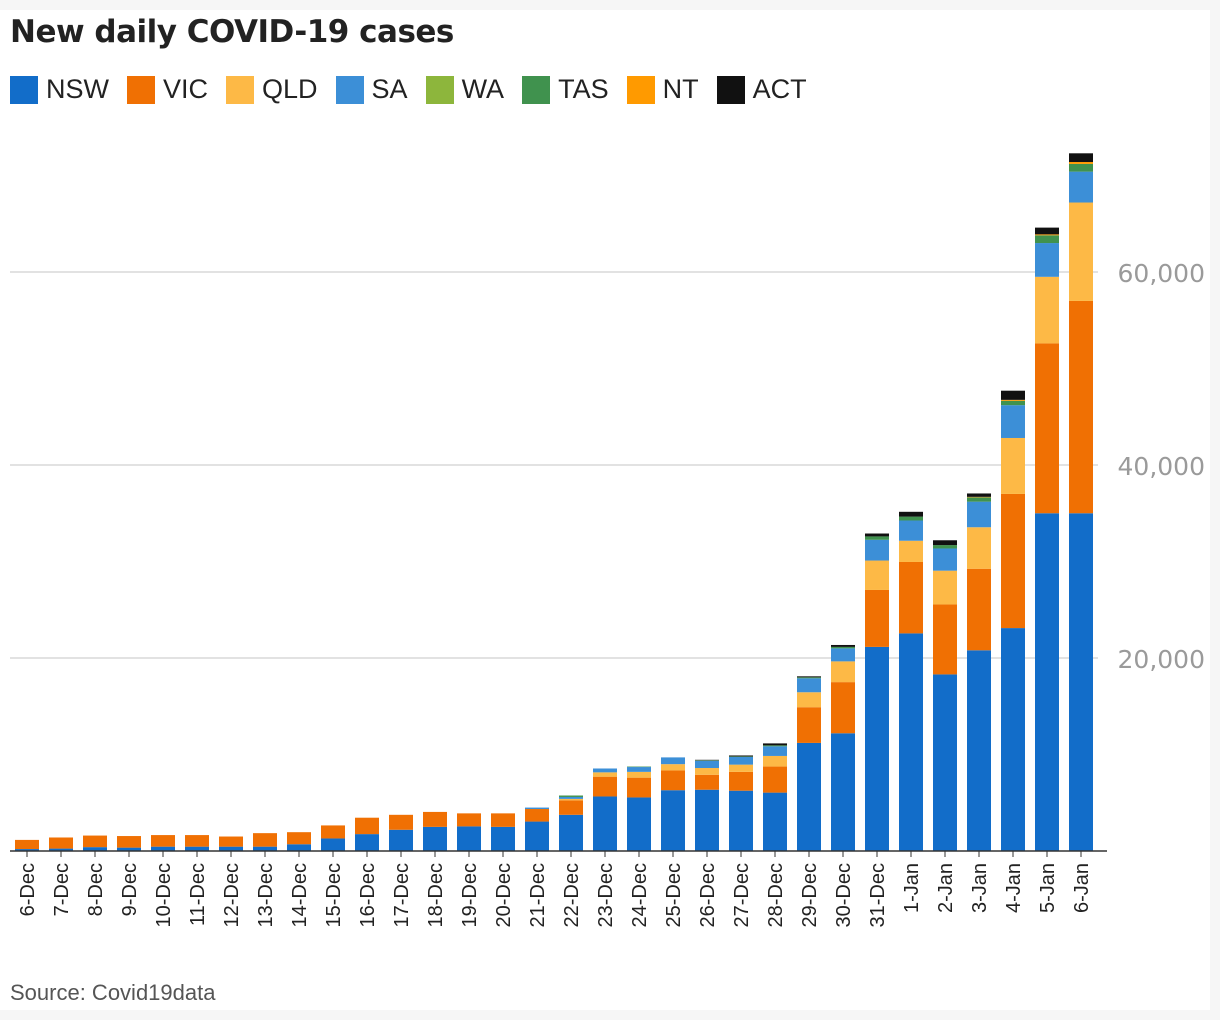  What do you see at coordinates (809, 700) in the screenshot?
I see `bar-segment-qld-29-dec` at bounding box center [809, 700].